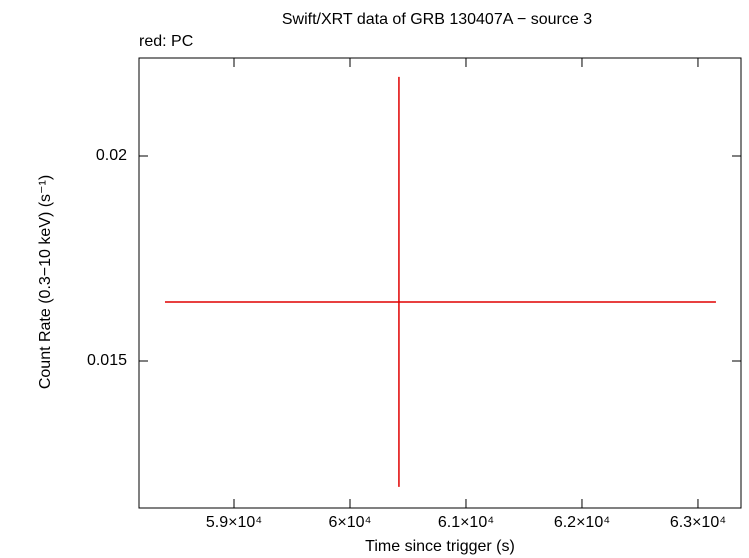 Image resolution: width=749 pixels, height=558 pixels. Describe the element at coordinates (698, 522) in the screenshot. I see `x-tick-label: 6.3×10⁴` at that location.